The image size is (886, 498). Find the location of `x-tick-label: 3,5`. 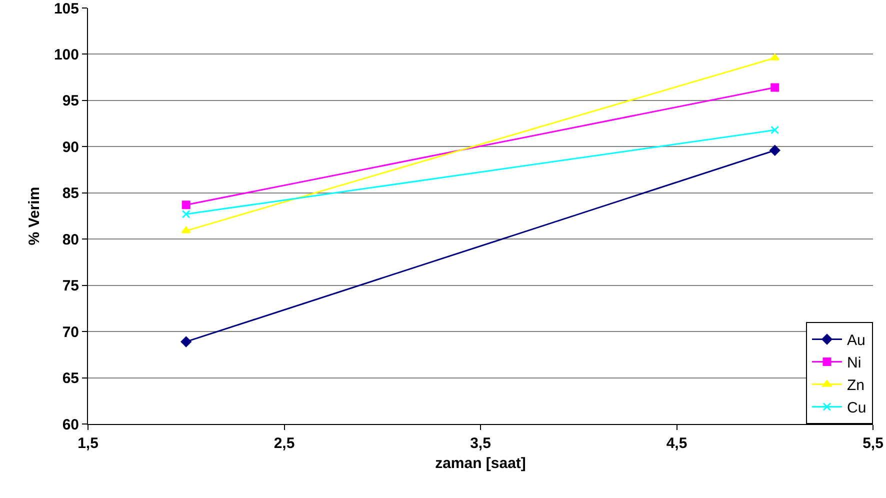

x-tick-label: 3,5 is located at coordinates (480, 443).